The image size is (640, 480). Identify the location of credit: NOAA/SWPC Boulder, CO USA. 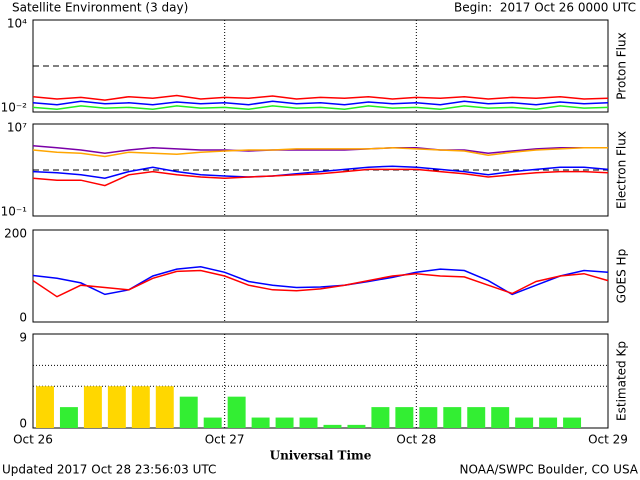
(549, 470).